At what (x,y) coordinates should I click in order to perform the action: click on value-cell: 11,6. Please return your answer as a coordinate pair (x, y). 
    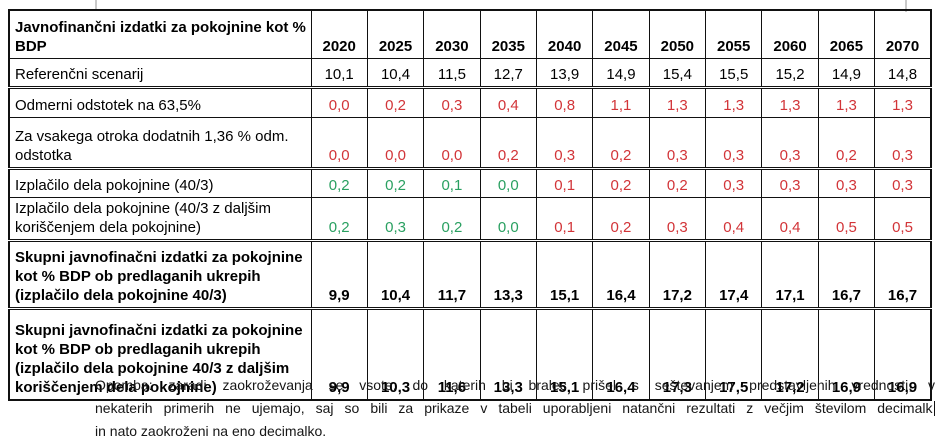
    Looking at the image, I should click on (452, 354).